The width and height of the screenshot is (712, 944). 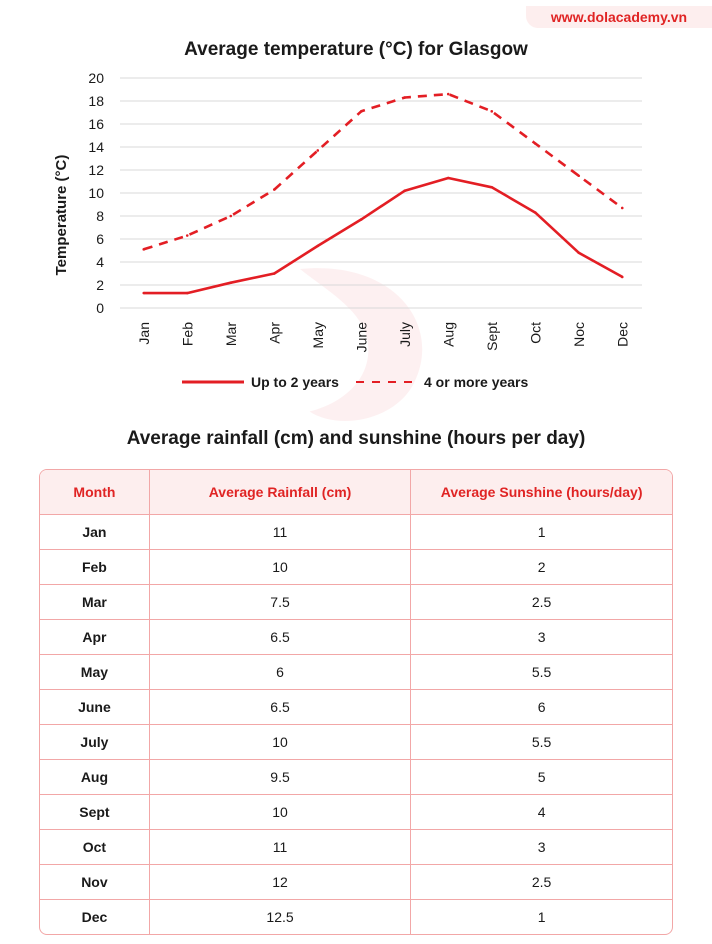 I want to click on legend-label-2: 4 or more years, so click(x=476, y=382).